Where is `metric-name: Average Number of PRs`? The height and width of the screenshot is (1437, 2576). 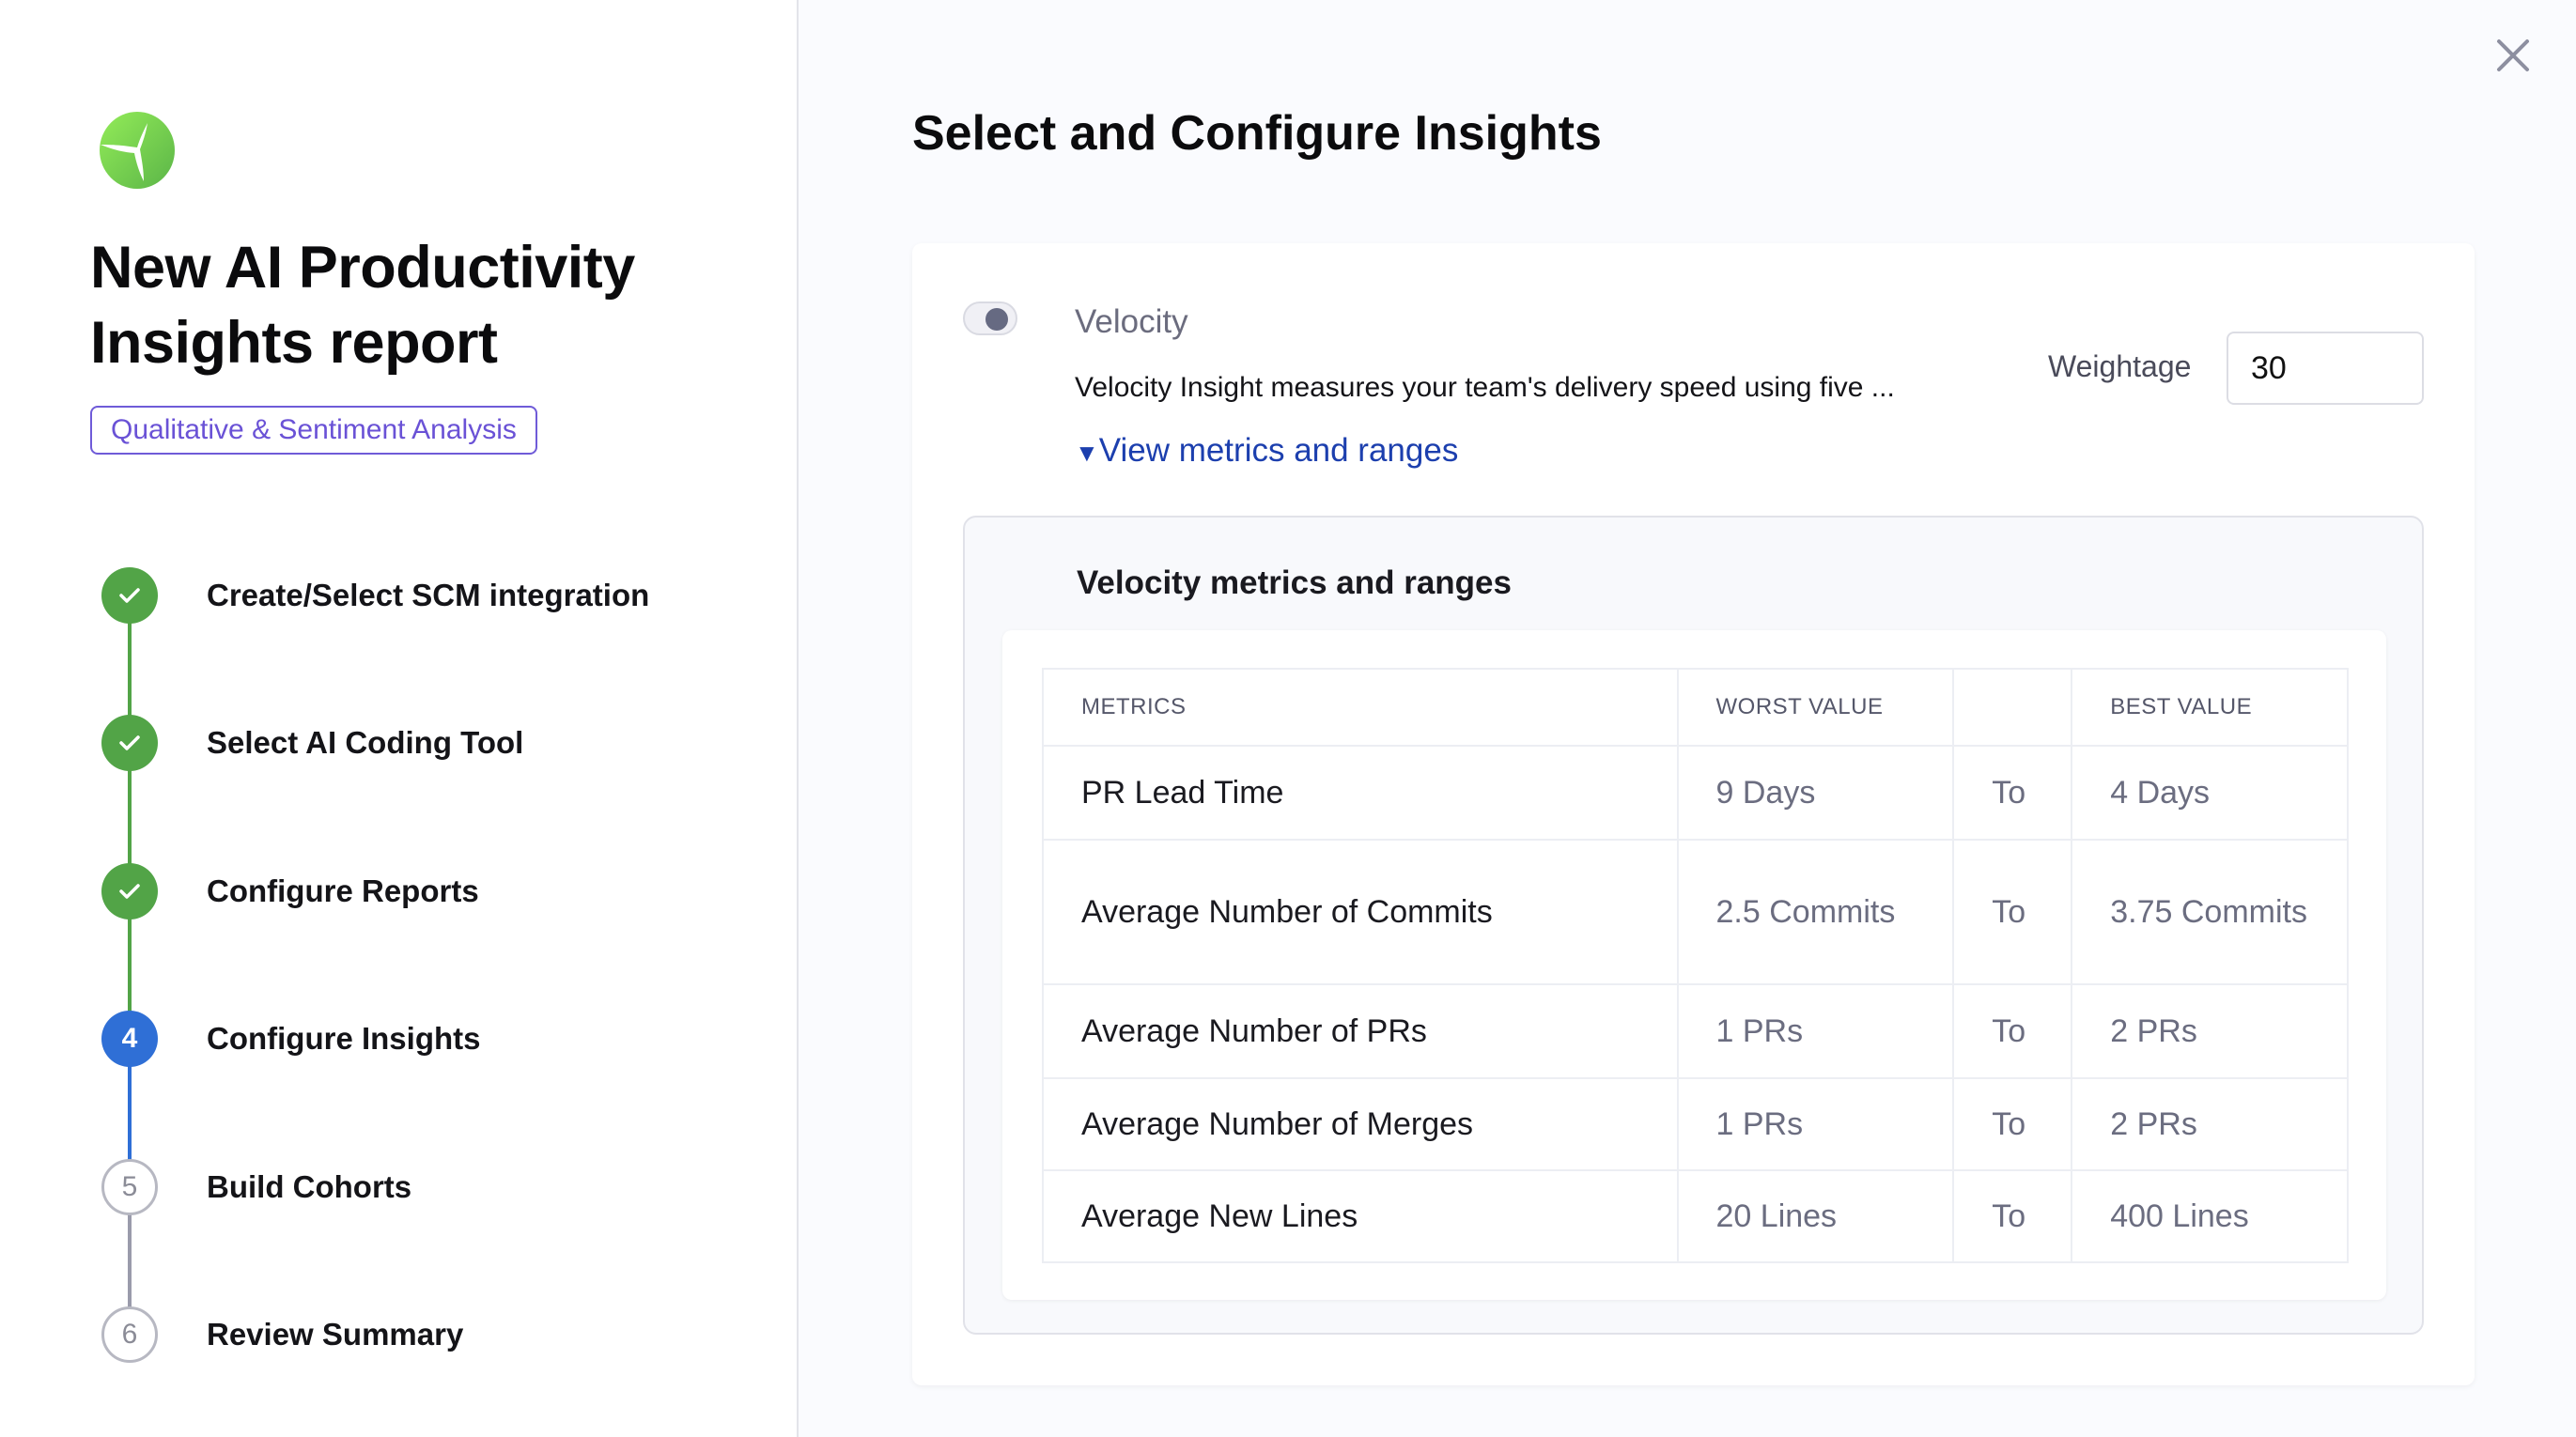 metric-name: Average Number of PRs is located at coordinates (1361, 1031).